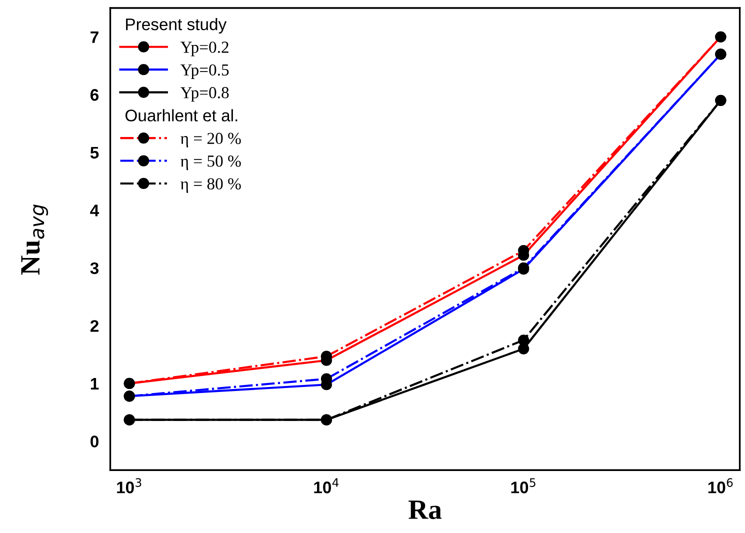 Image resolution: width=745 pixels, height=533 pixels. Describe the element at coordinates (210, 185) in the screenshot. I see `legend-label: η = 80 %` at that location.